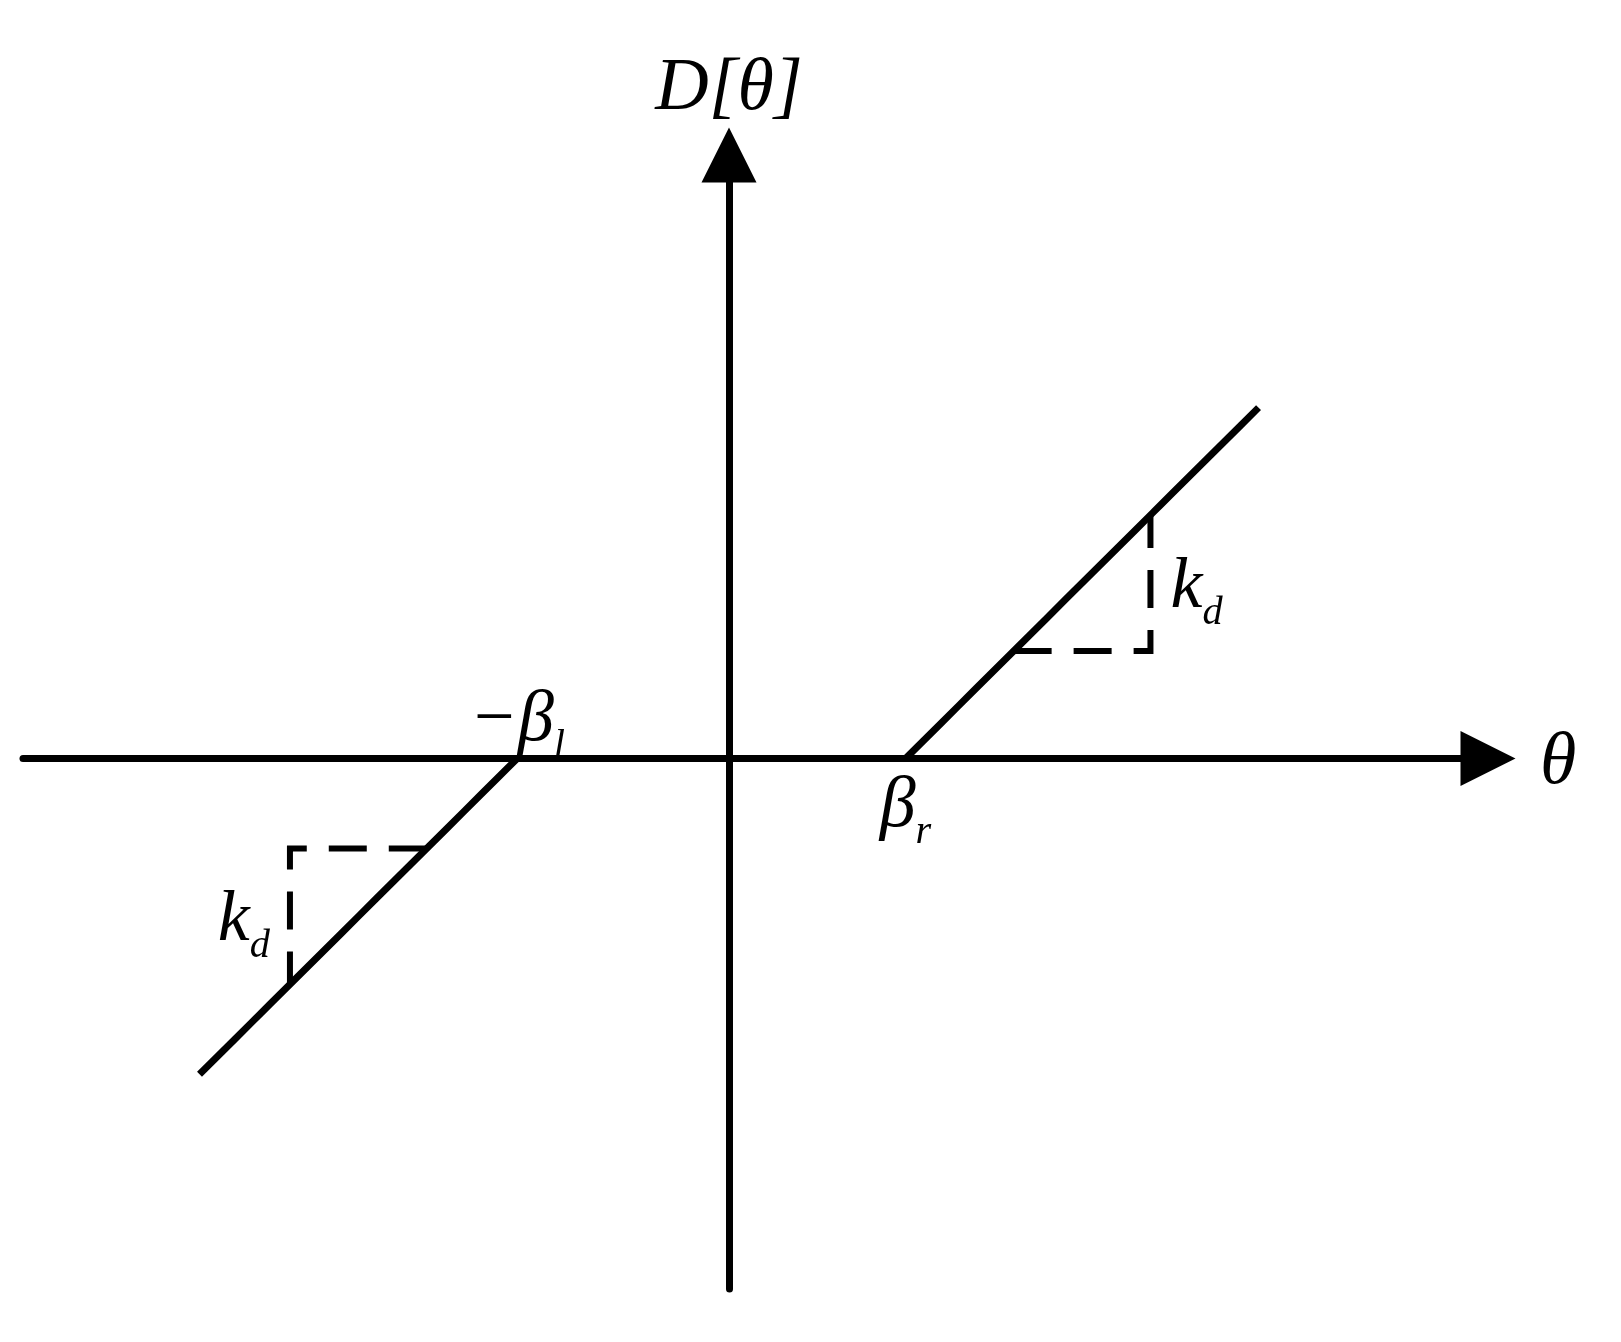 Image resolution: width=1621 pixels, height=1342 pixels. Describe the element at coordinates (905, 807) in the screenshot. I see `annotation: β$_{r}$` at that location.